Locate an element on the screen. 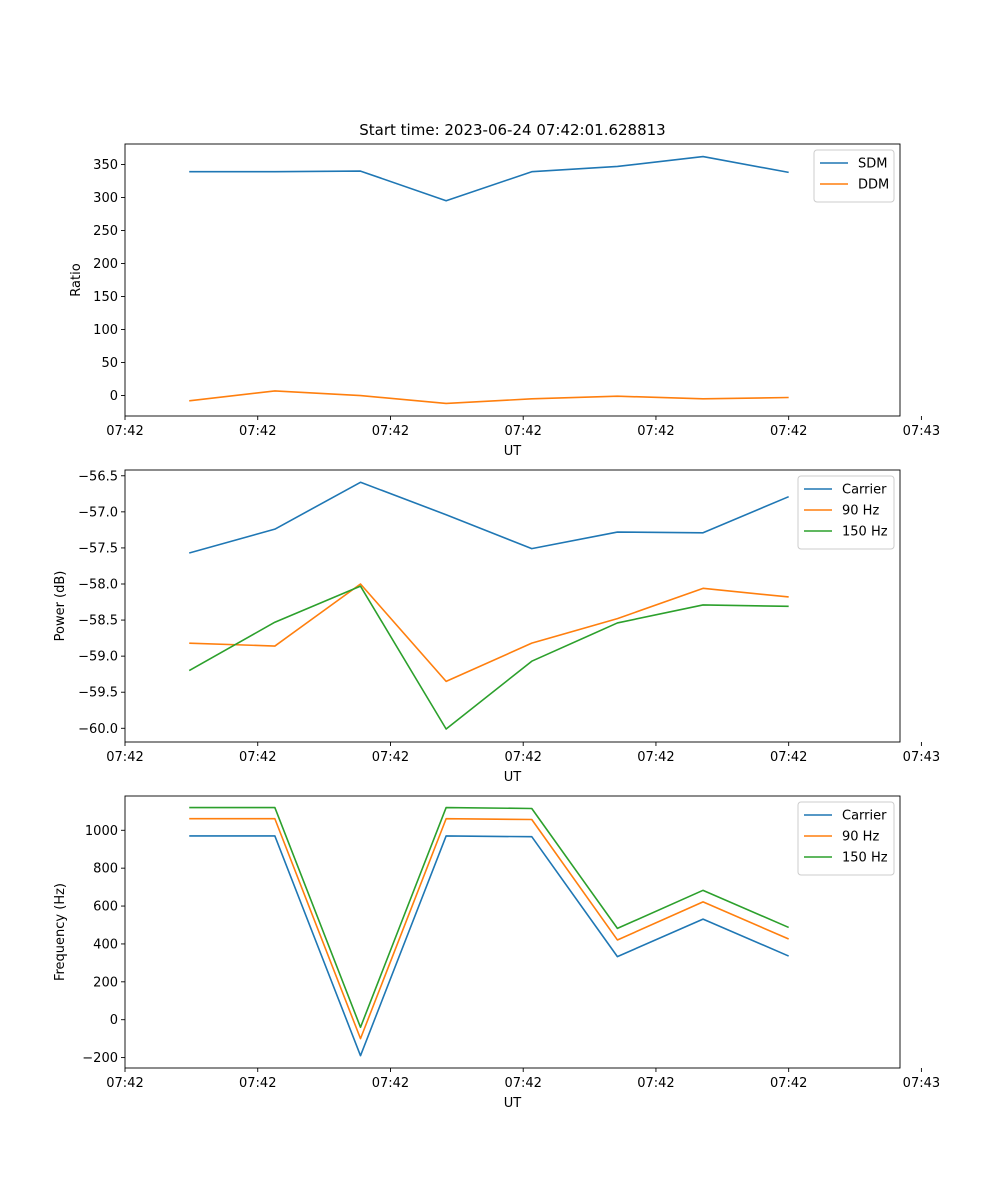  y-axis-label: Power (dB) is located at coordinates (60, 606).